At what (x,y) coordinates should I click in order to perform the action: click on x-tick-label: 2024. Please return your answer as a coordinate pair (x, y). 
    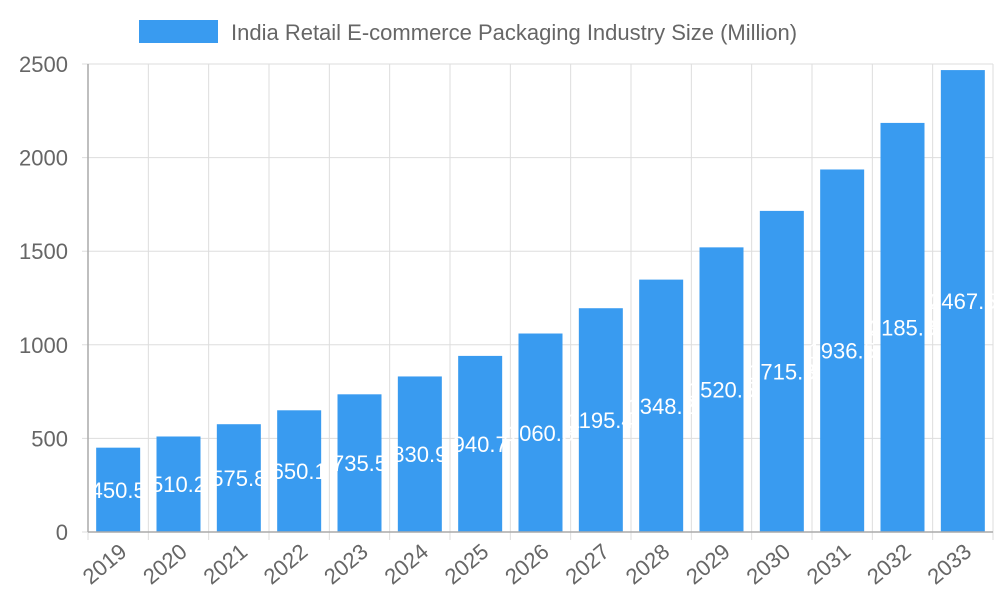
    Looking at the image, I should click on (406, 564).